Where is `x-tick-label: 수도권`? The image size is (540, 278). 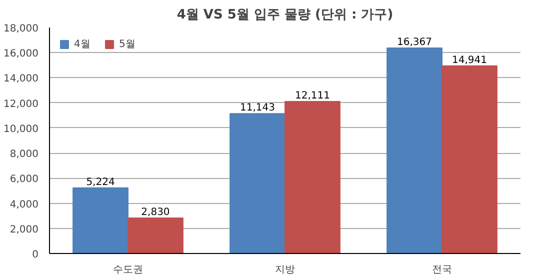 x-tick-label: 수도권 is located at coordinates (128, 270).